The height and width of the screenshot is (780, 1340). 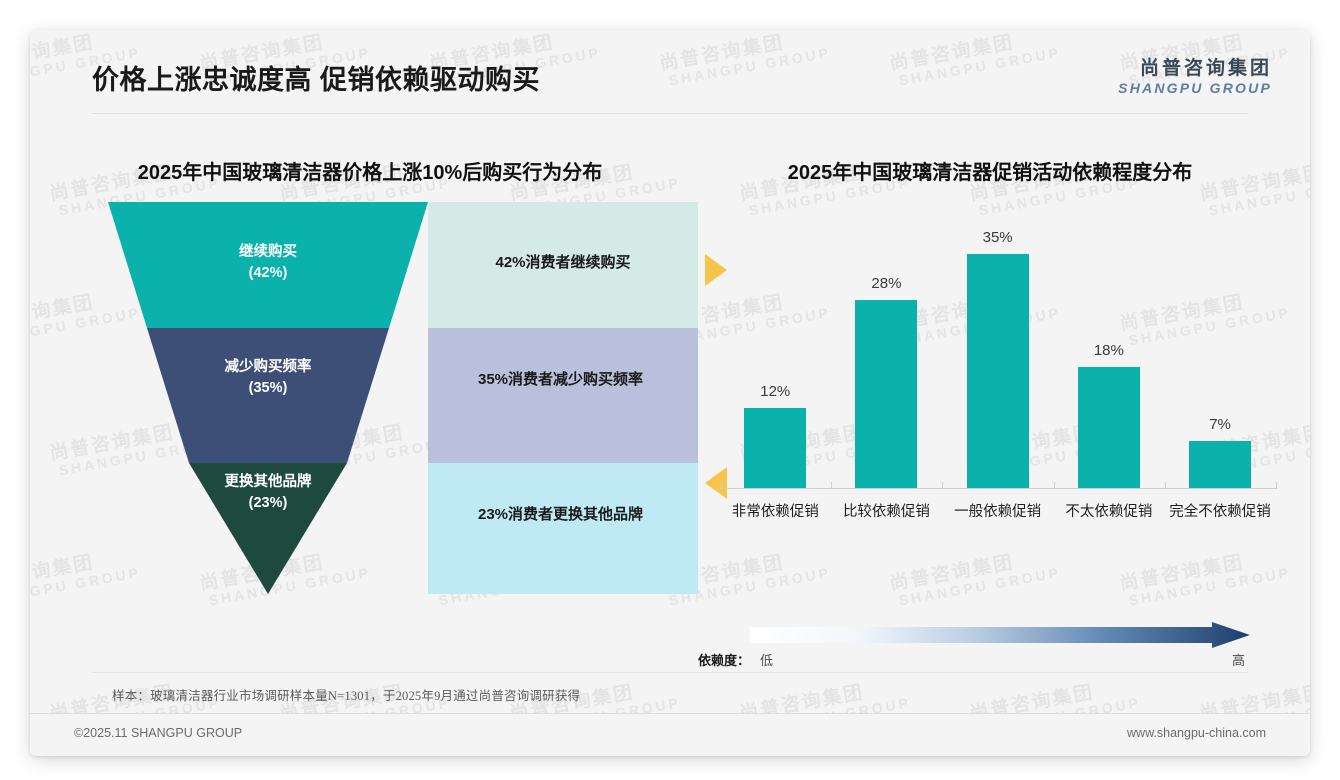 I want to click on funnel-side-text-2: 35%消费者减少购买频率, so click(x=560, y=379).